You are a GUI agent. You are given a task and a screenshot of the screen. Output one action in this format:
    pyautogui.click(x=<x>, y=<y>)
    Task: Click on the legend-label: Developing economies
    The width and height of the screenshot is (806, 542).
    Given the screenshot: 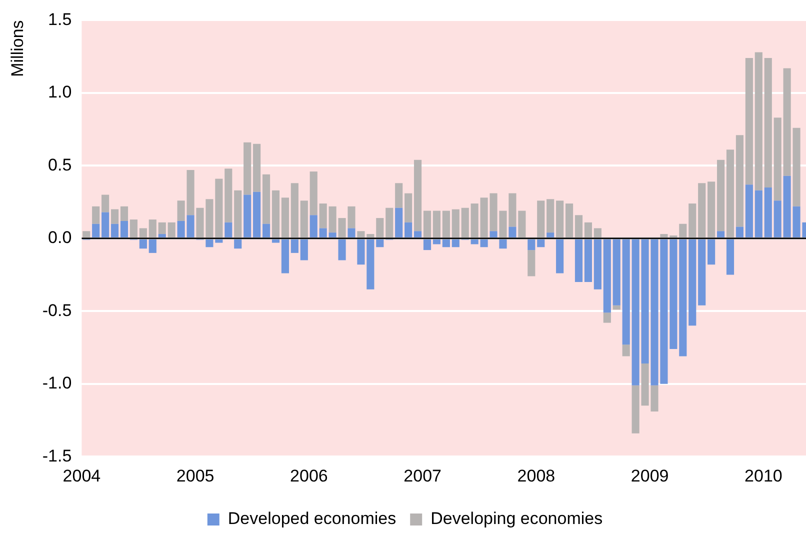 What is the action you would take?
    pyautogui.click(x=516, y=518)
    